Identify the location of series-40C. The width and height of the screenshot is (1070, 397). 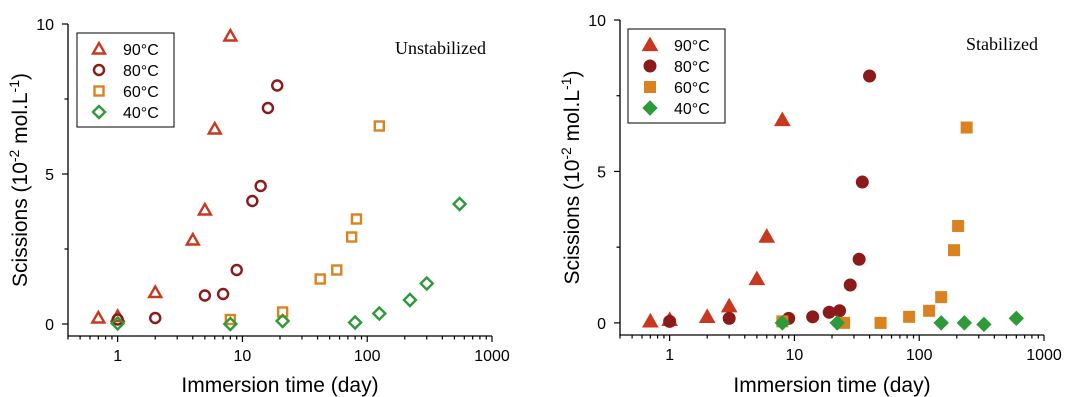
(289, 264).